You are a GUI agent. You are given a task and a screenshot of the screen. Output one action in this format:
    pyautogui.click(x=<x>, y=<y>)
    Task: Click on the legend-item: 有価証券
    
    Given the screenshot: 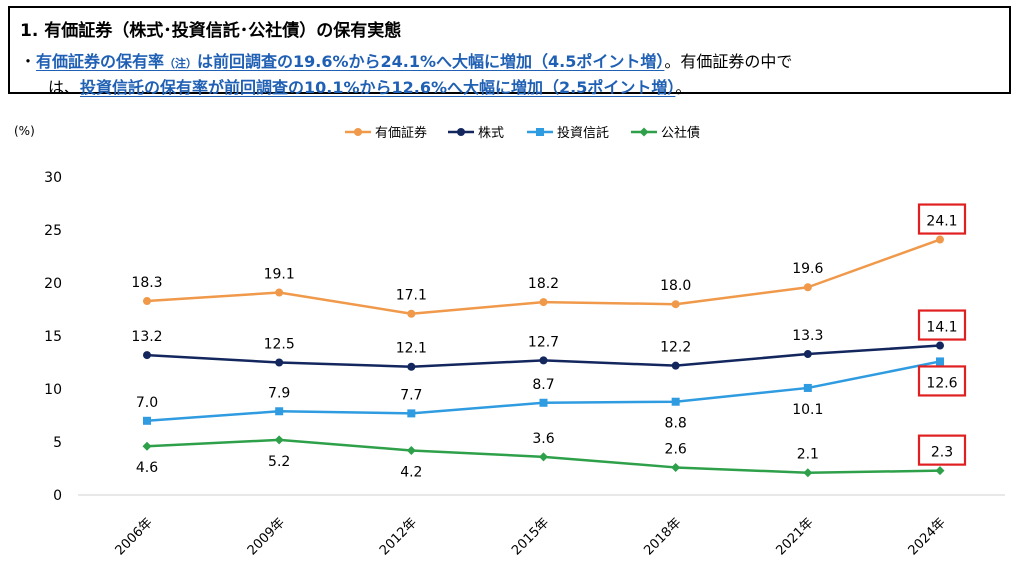 What is the action you would take?
    pyautogui.click(x=386, y=133)
    